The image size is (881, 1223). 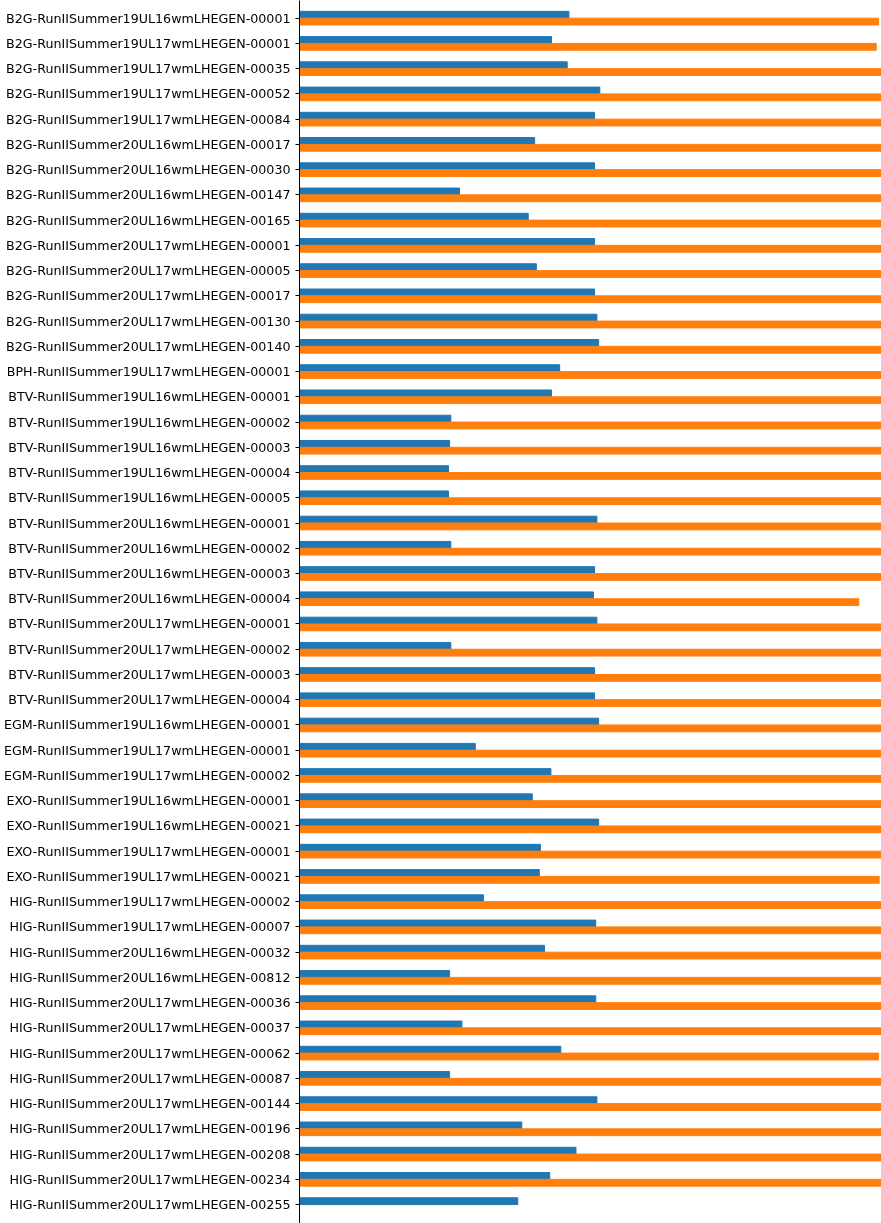 I want to click on y-tick-label: BTV-RunIISummer20UL16wmLHEGEN-00004, so click(x=149, y=599).